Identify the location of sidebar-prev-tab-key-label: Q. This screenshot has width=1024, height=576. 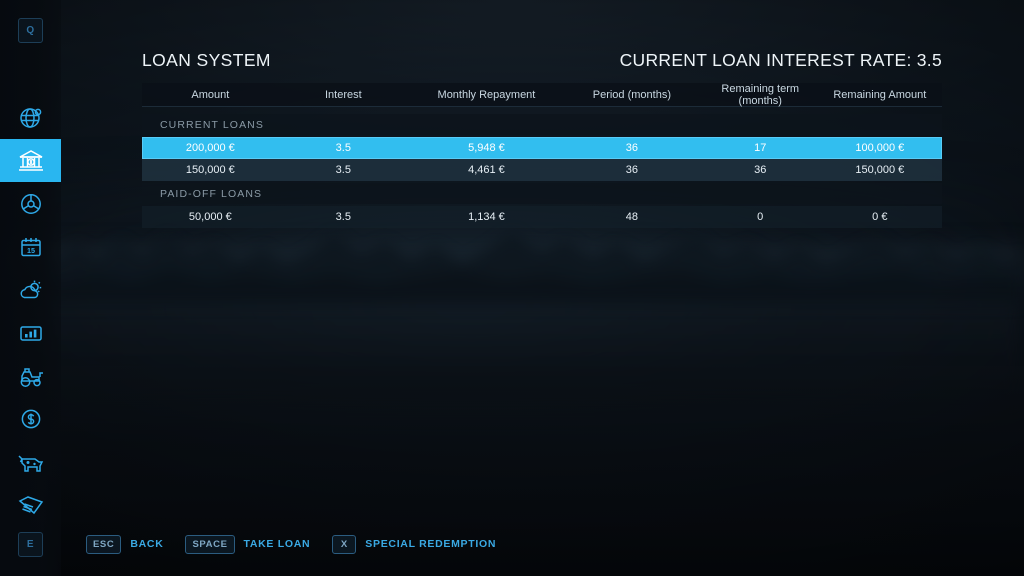
(30, 30).